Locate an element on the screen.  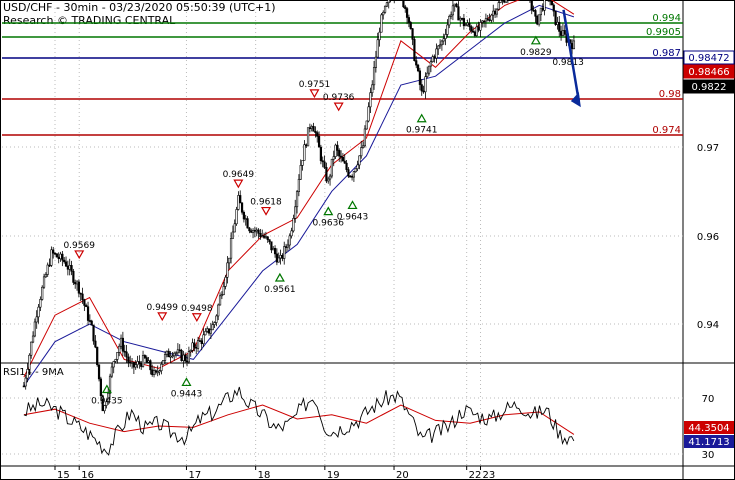
price-tag-label-red: 0.98466 is located at coordinates (708, 72).